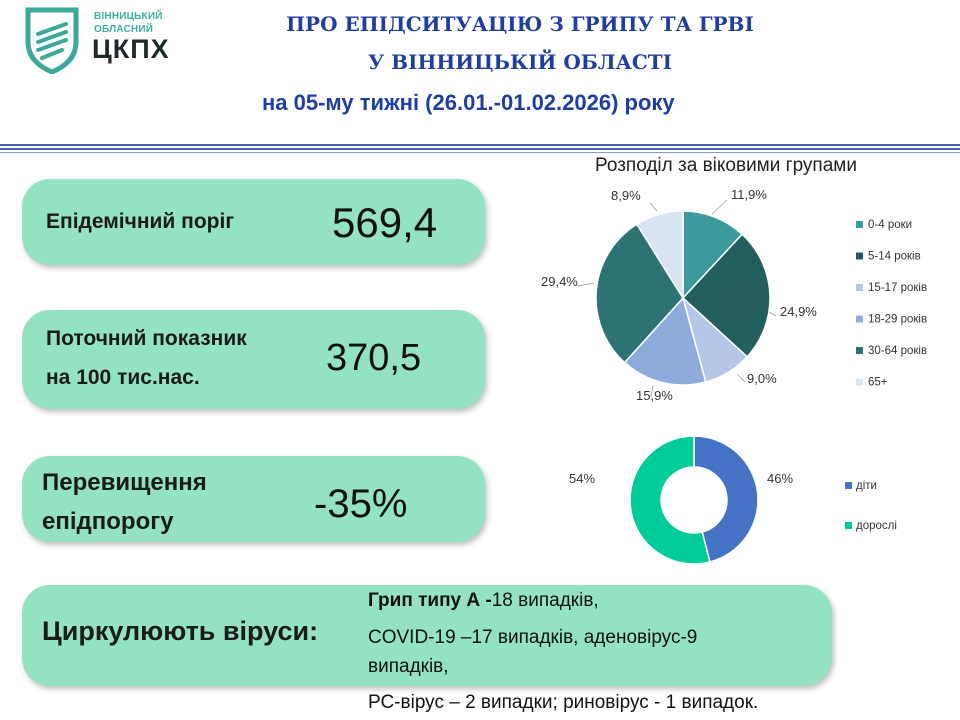  Describe the element at coordinates (582, 478) in the screenshot. I see `donut-data-label: 54%` at that location.